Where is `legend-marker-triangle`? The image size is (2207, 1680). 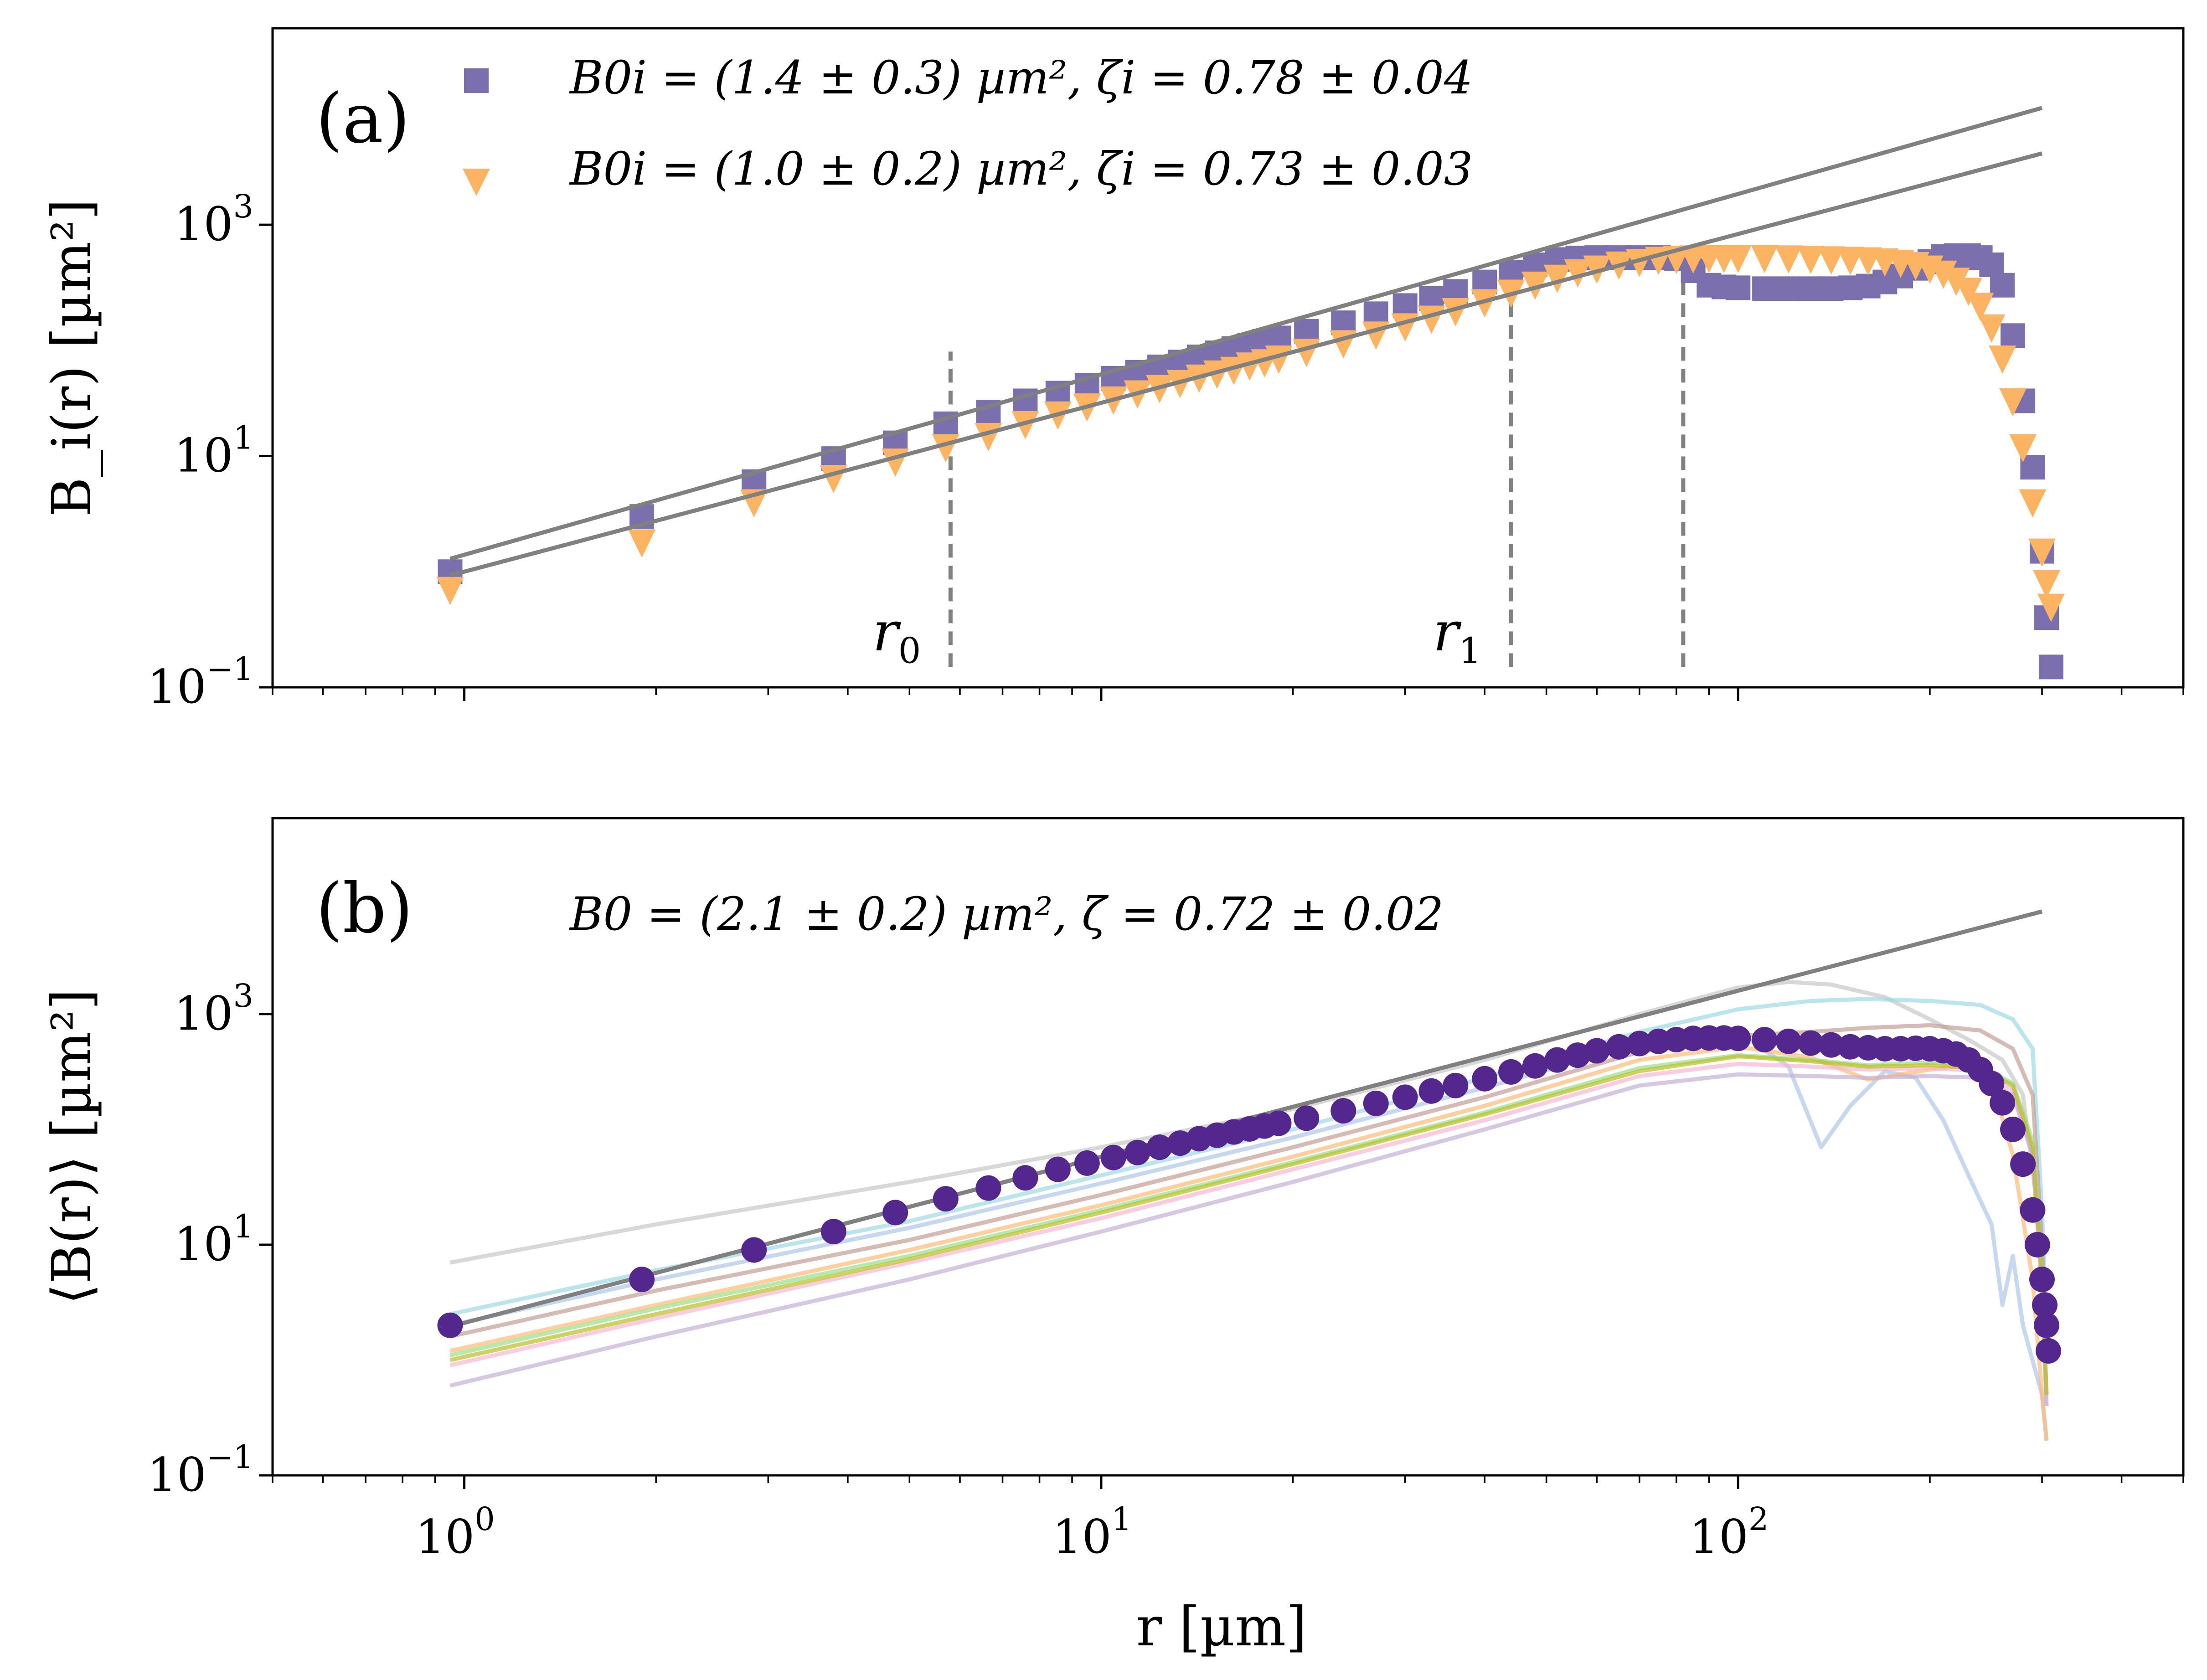
legend-marker-triangle is located at coordinates (476, 183).